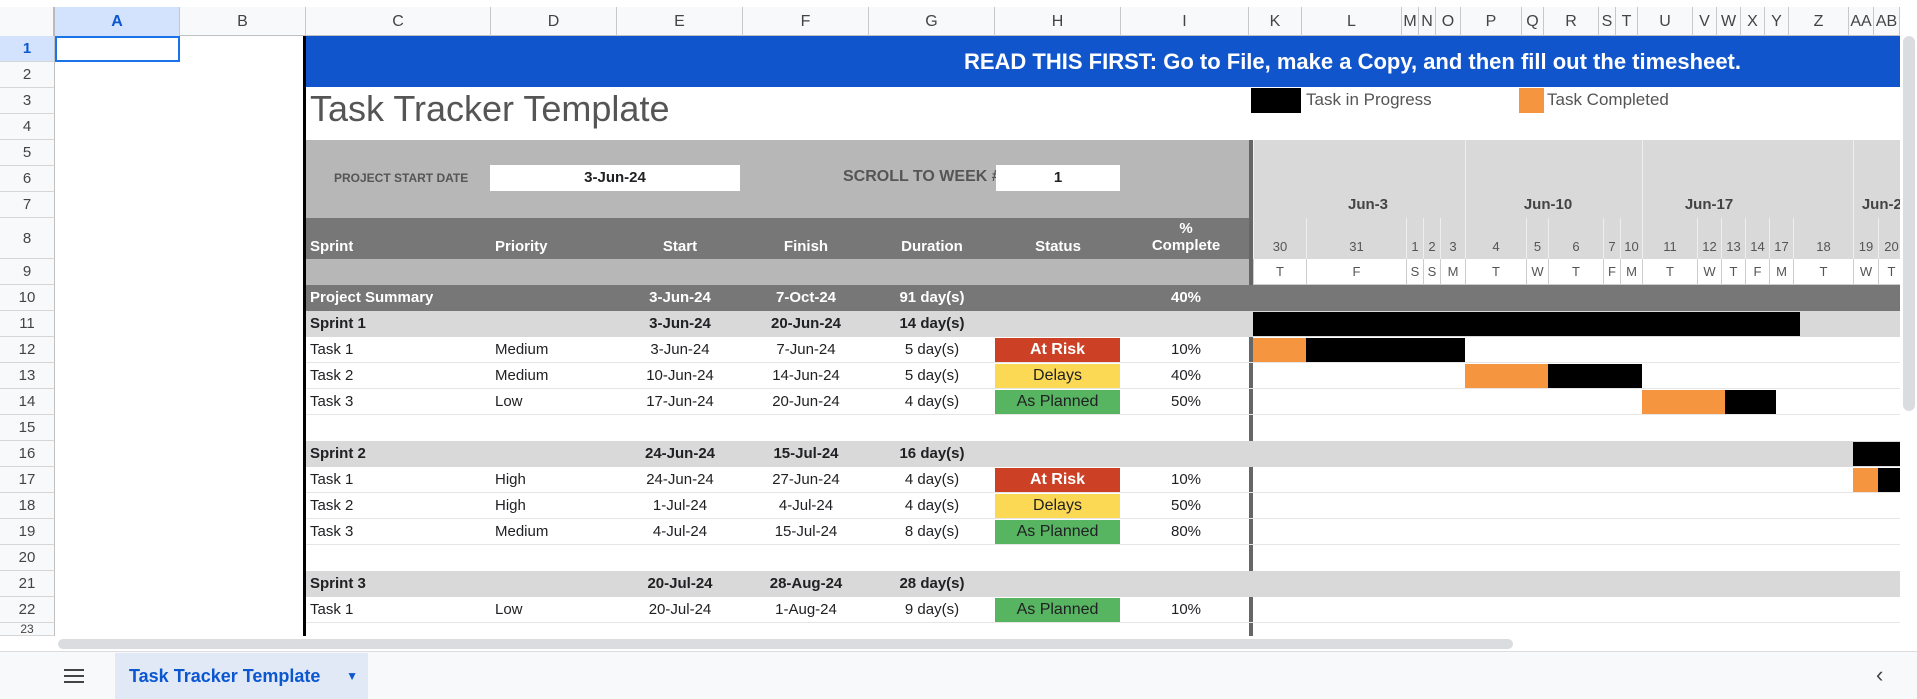 Image resolution: width=1917 pixels, height=699 pixels. Describe the element at coordinates (1491, 21) in the screenshot. I see `column-header-p: P` at that location.